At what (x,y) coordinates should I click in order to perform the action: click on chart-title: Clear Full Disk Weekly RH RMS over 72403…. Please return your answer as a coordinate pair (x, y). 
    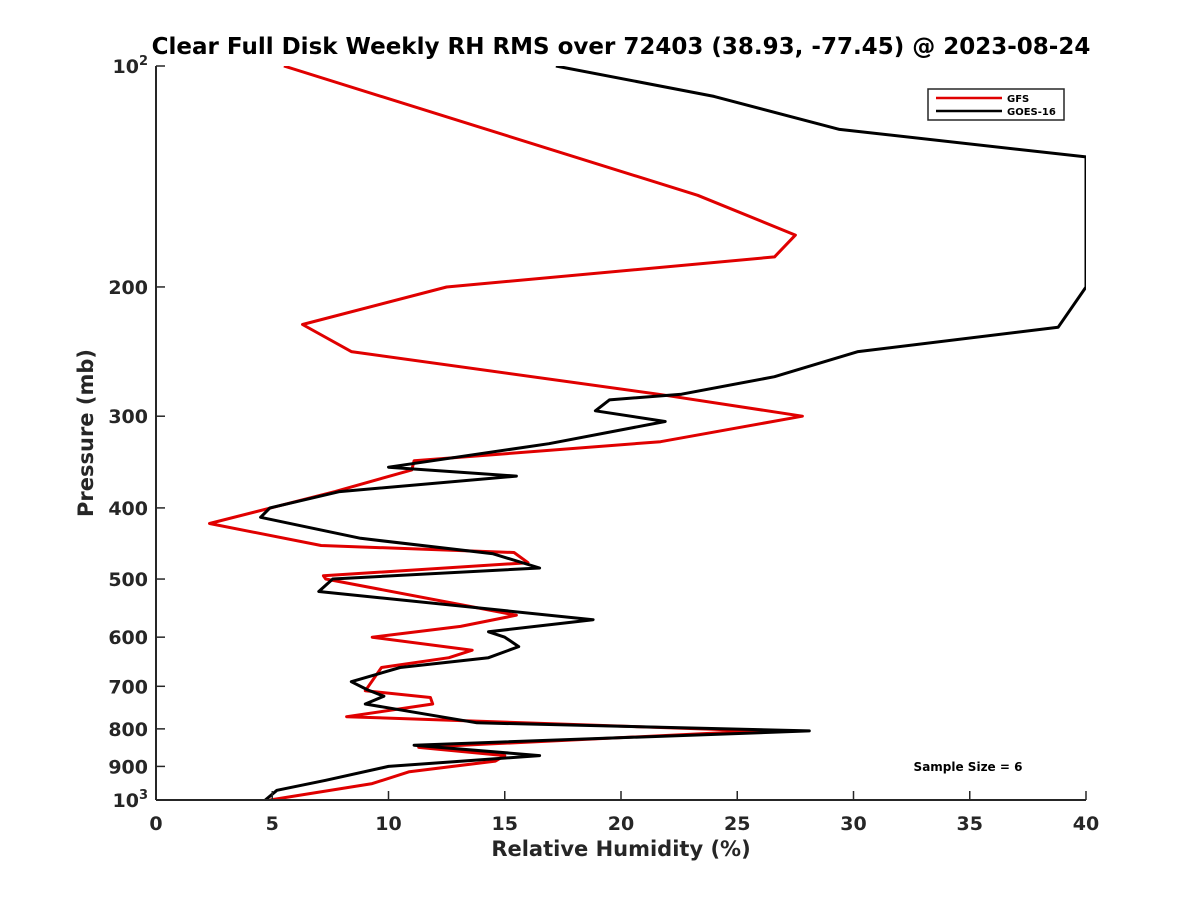
    Looking at the image, I should click on (621, 47).